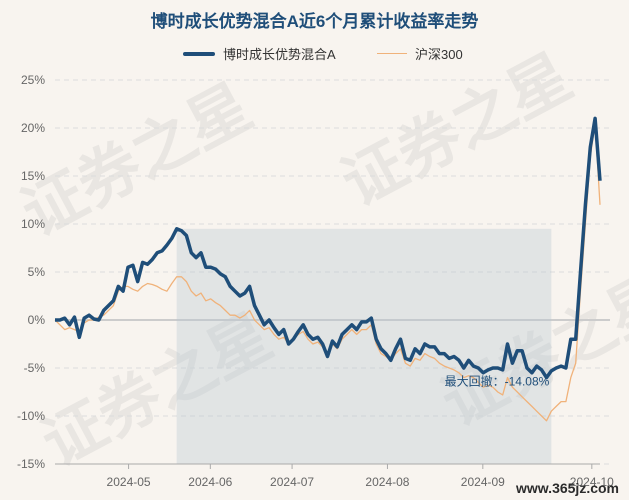 The image size is (629, 500). Describe the element at coordinates (314, 21) in the screenshot. I see `chart-title: 博时成长优势混合A近6个月累计收益率走势` at that location.